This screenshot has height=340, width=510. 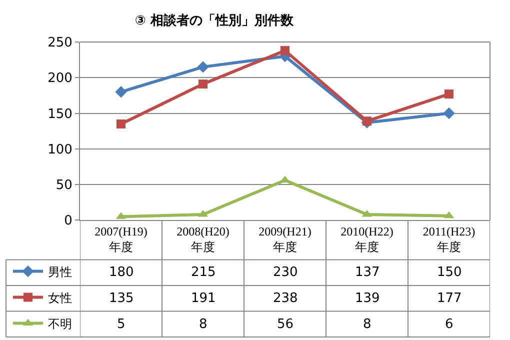 What do you see at coordinates (121, 239) in the screenshot?
I see `x-tick-label: 2007(H19) 年度` at bounding box center [121, 239].